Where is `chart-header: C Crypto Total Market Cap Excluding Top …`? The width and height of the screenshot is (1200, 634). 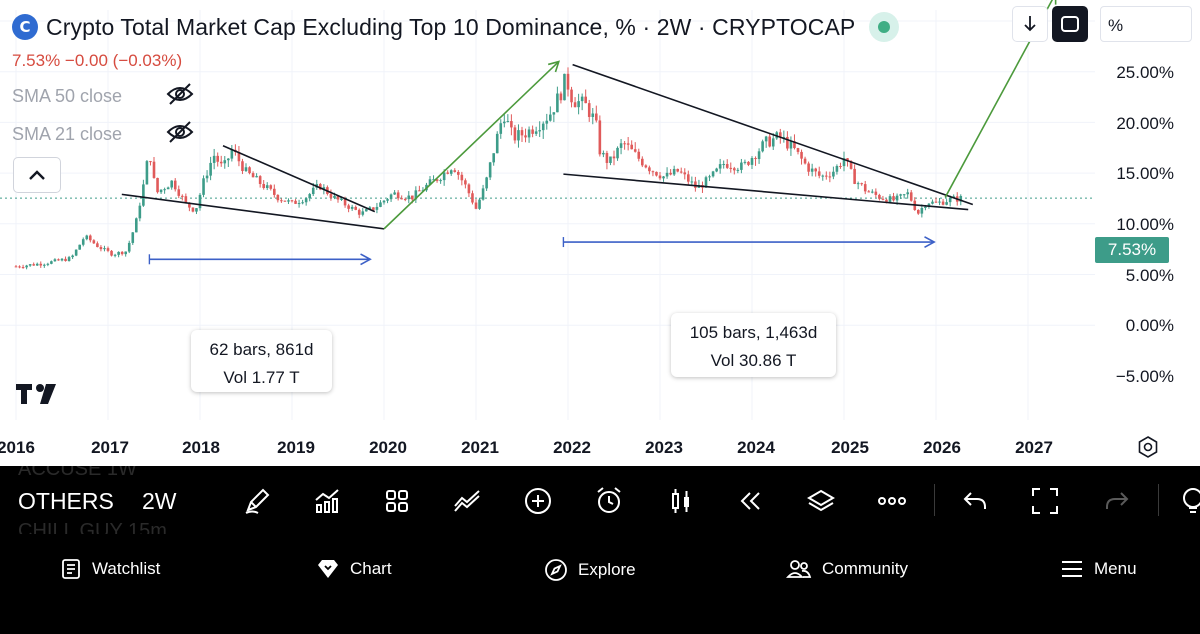 chart-header: C Crypto Total Market Cap Excluding Top … is located at coordinates (456, 27).